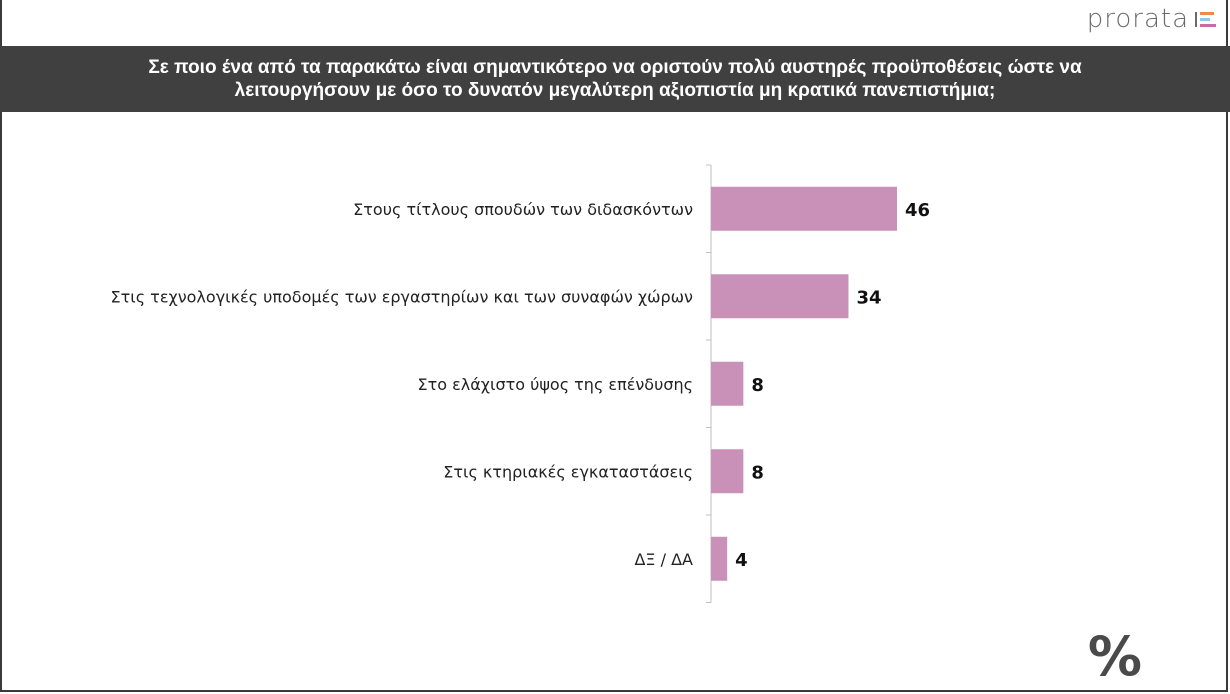 Image resolution: width=1230 pixels, height=694 pixels. What do you see at coordinates (1114, 656) in the screenshot?
I see `percent-icon: %` at bounding box center [1114, 656].